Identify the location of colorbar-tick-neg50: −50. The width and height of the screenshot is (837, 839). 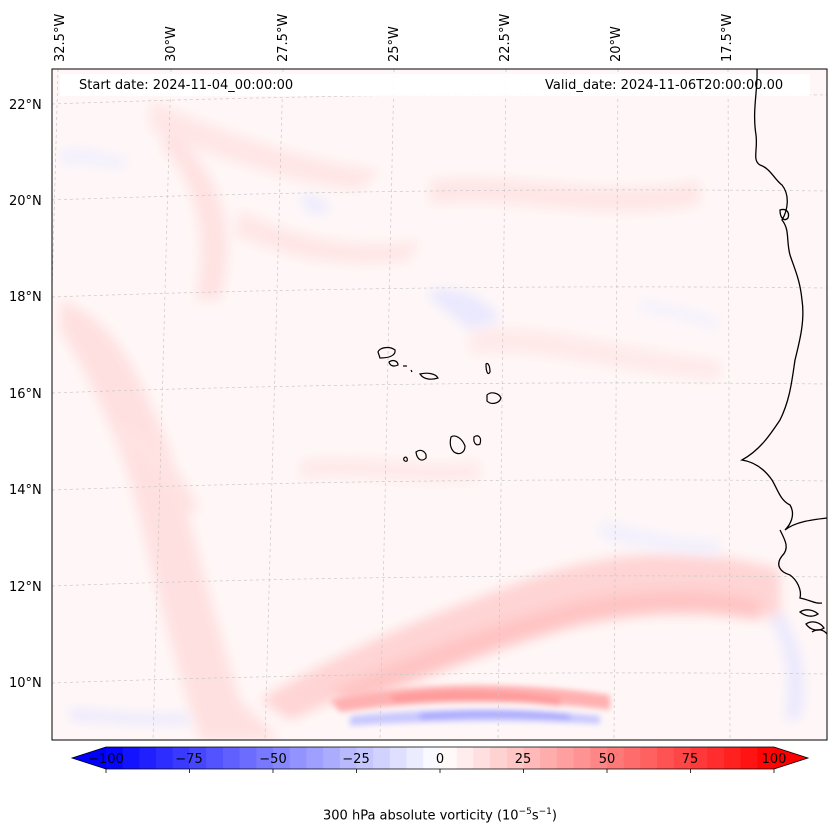
(273, 759).